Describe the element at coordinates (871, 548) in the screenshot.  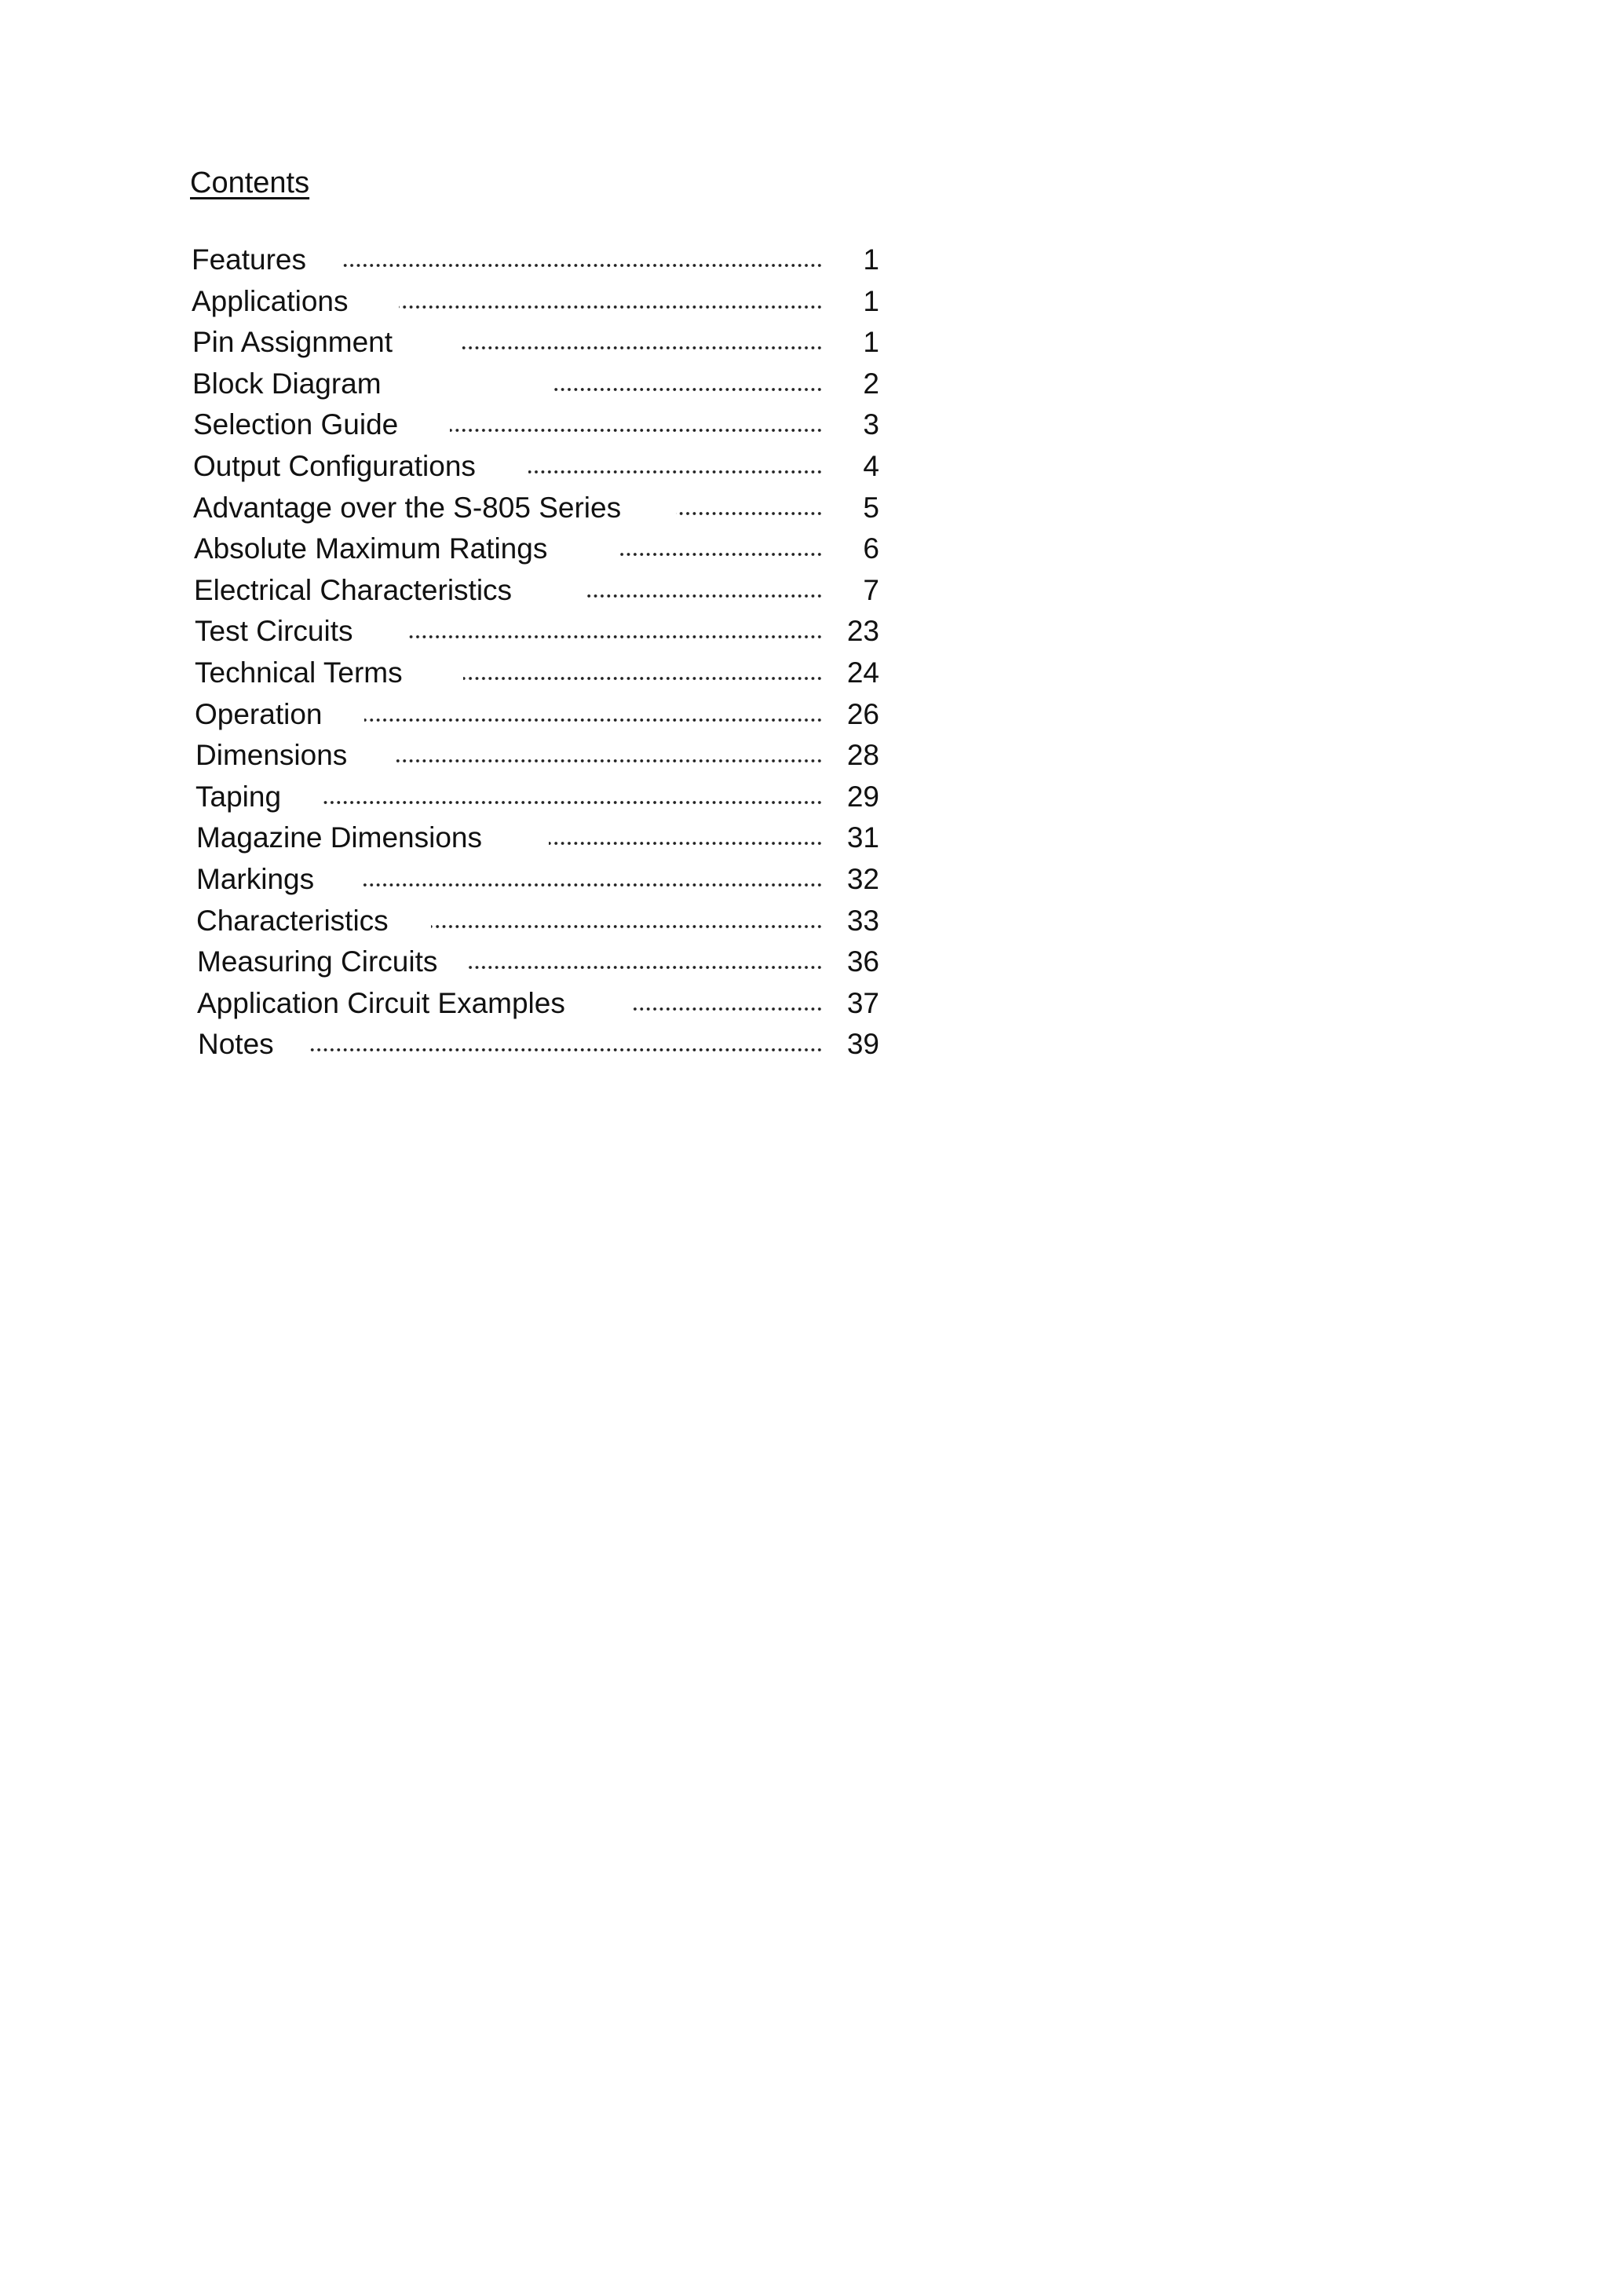
I see `toc-entry-page: 6` at that location.